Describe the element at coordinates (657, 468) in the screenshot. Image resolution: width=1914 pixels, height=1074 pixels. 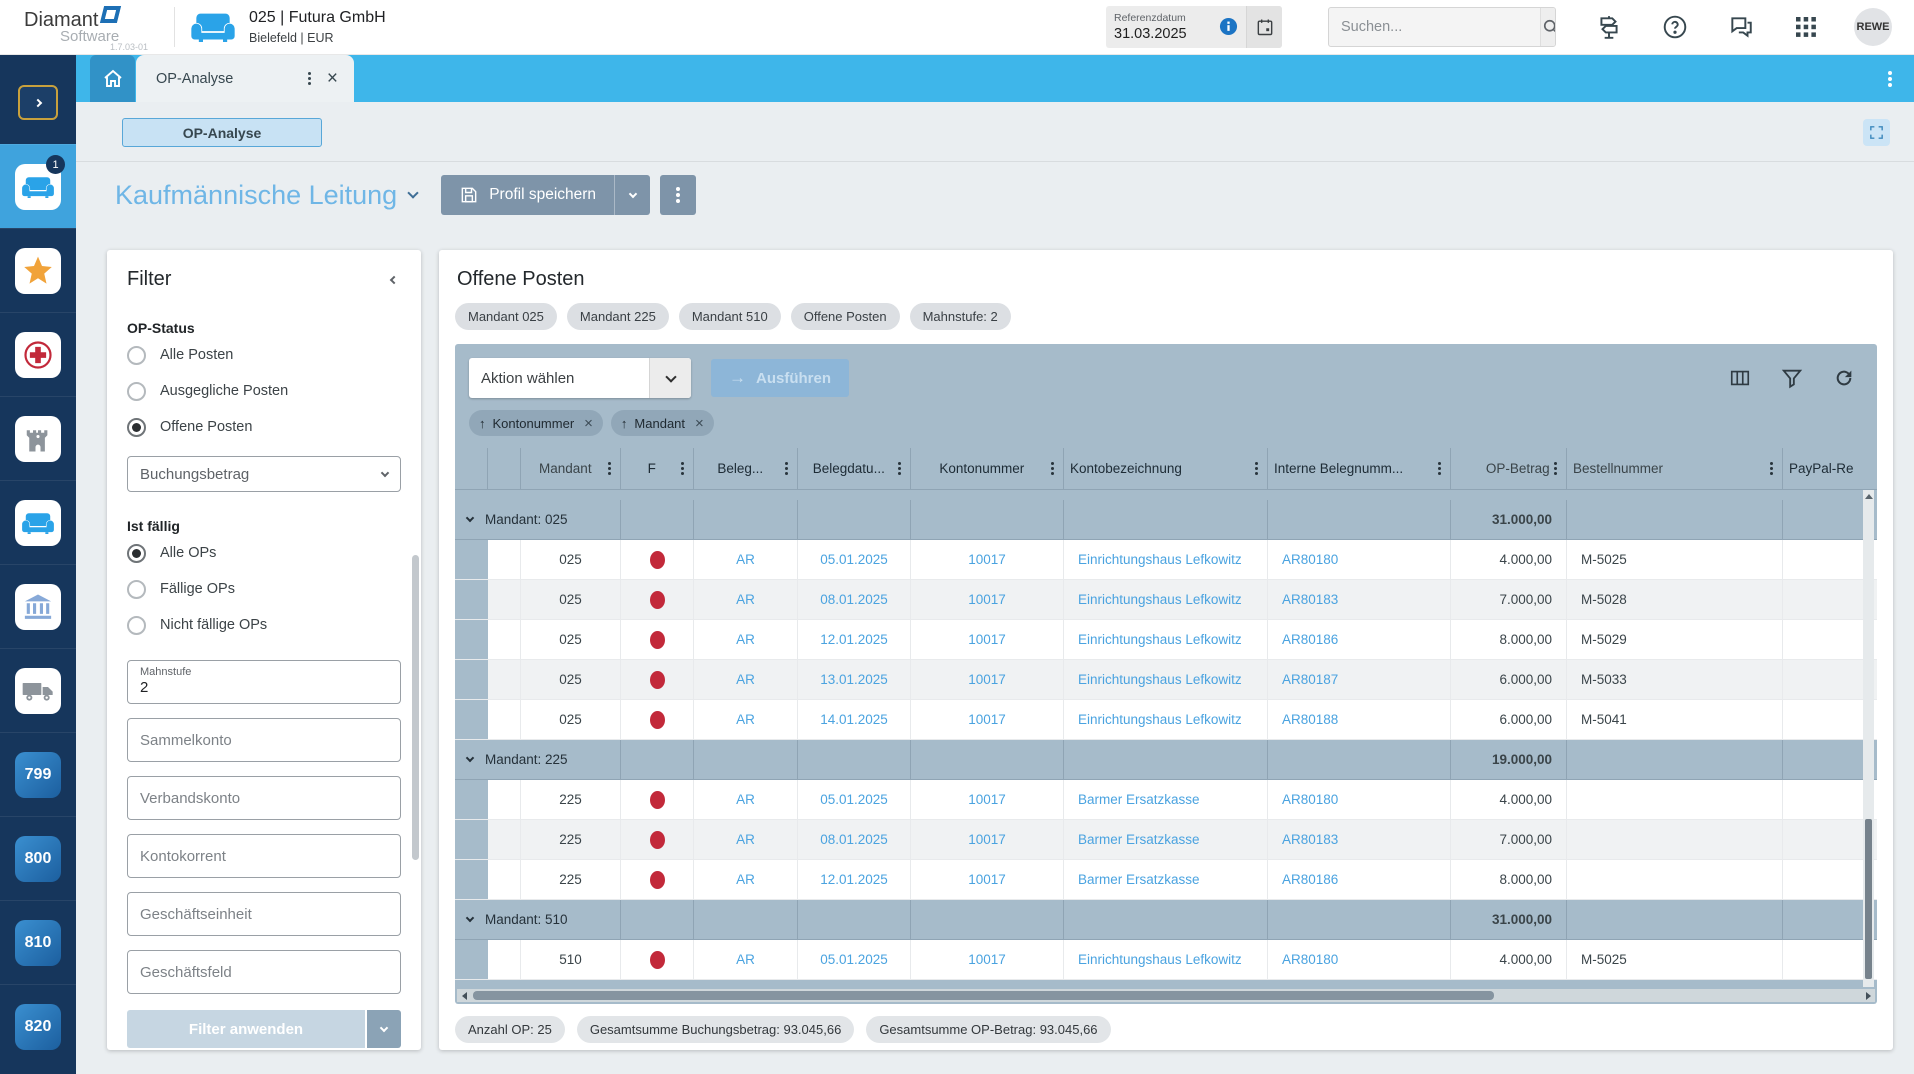
I see `column-header-f: F` at that location.